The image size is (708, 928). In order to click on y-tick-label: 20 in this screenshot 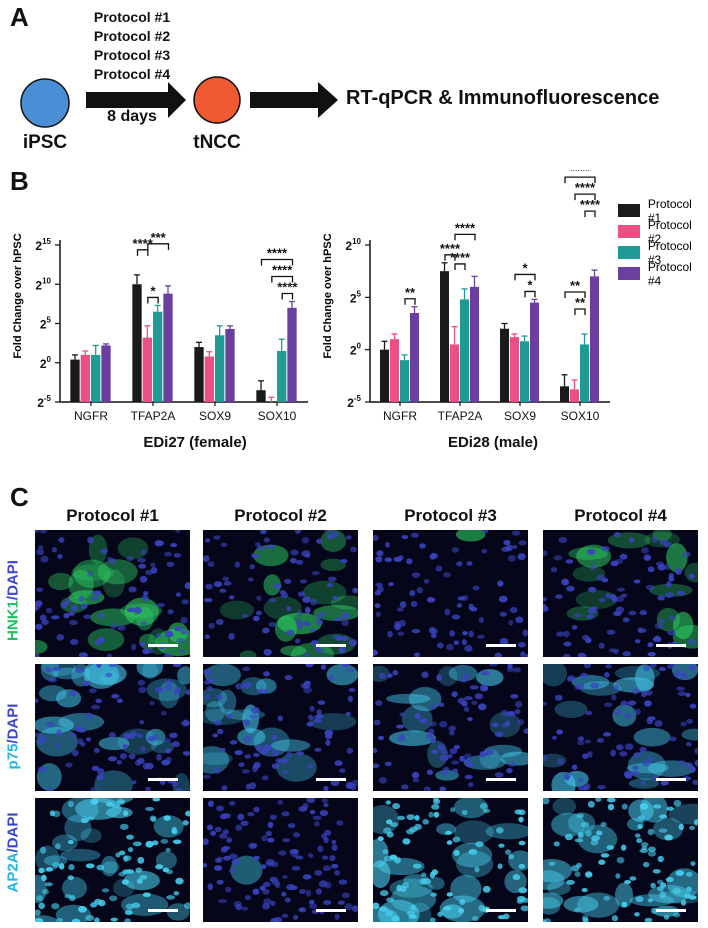, I will do `click(356, 350)`.